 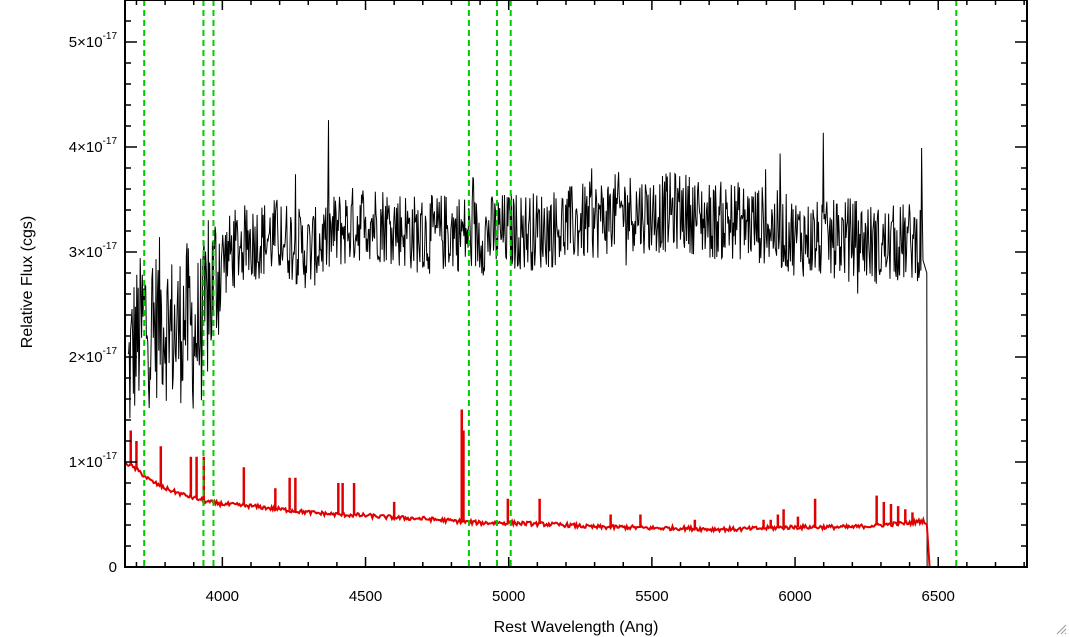 I want to click on y-axis-label: Relative Flux (cgs), so click(x=27, y=282).